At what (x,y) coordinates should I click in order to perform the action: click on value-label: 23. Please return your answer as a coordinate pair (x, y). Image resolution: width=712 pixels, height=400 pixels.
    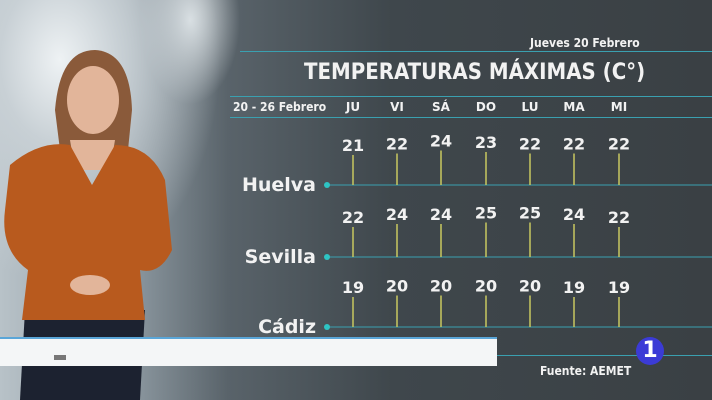
    Looking at the image, I should click on (486, 142).